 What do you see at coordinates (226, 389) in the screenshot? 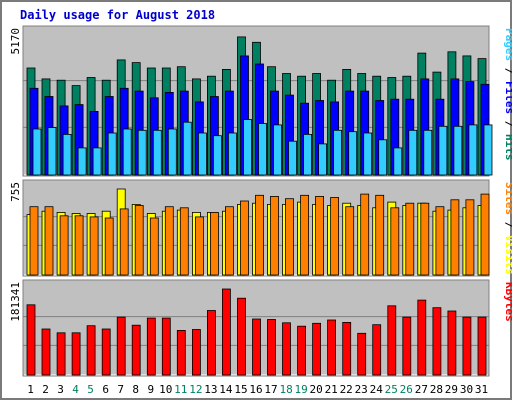
I see `day-label: 14` at bounding box center [226, 389].